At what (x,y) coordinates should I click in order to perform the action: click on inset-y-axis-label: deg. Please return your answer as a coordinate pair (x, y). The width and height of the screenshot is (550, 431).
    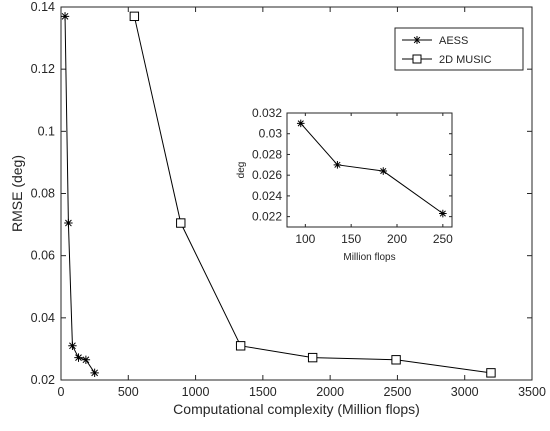
    Looking at the image, I should click on (241, 170).